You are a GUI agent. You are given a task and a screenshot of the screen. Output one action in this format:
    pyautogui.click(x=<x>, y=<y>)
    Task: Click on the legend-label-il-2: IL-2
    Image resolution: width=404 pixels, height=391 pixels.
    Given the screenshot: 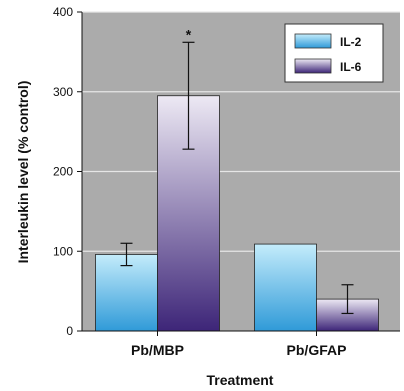 What is the action you would take?
    pyautogui.click(x=351, y=42)
    